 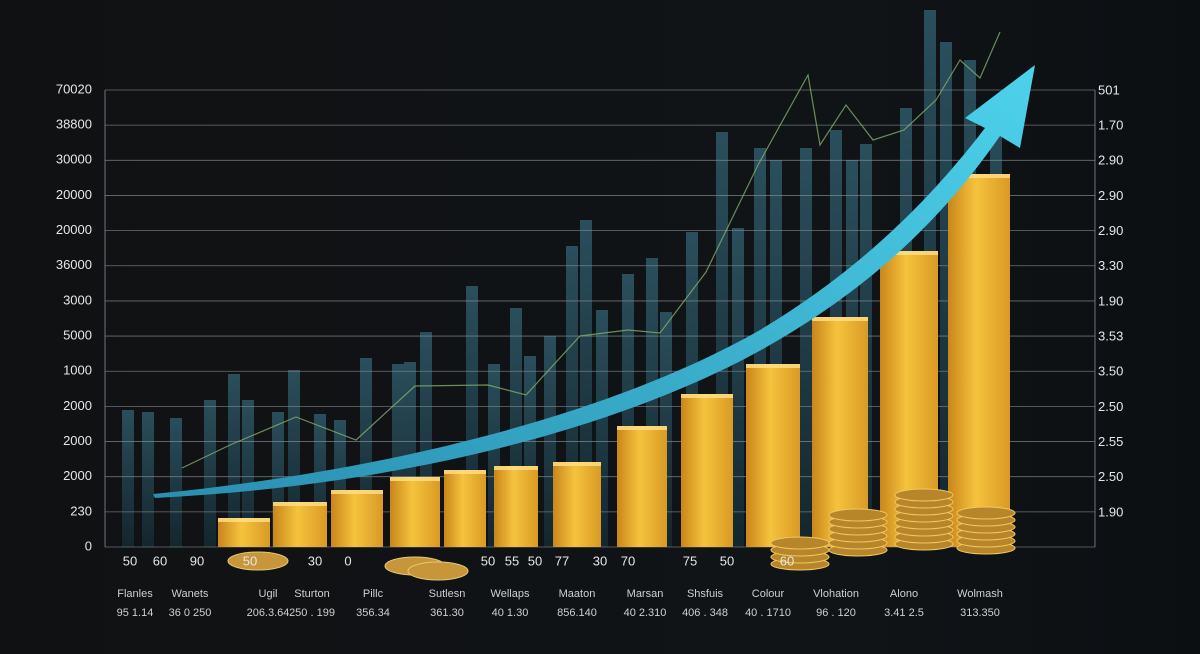 What do you see at coordinates (197, 560) in the screenshot?
I see `x-number: 90` at bounding box center [197, 560].